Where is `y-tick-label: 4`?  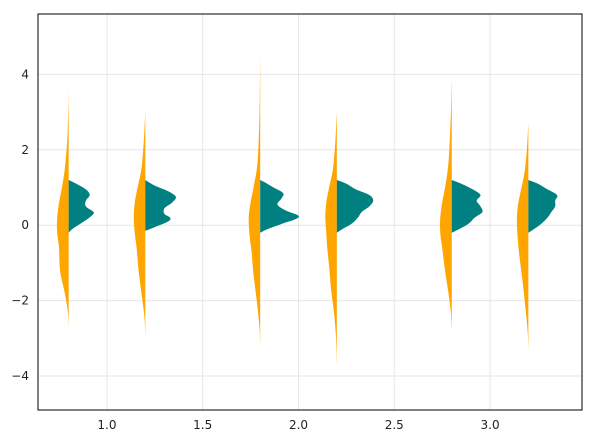 y-tick-label: 4 is located at coordinates (25, 74).